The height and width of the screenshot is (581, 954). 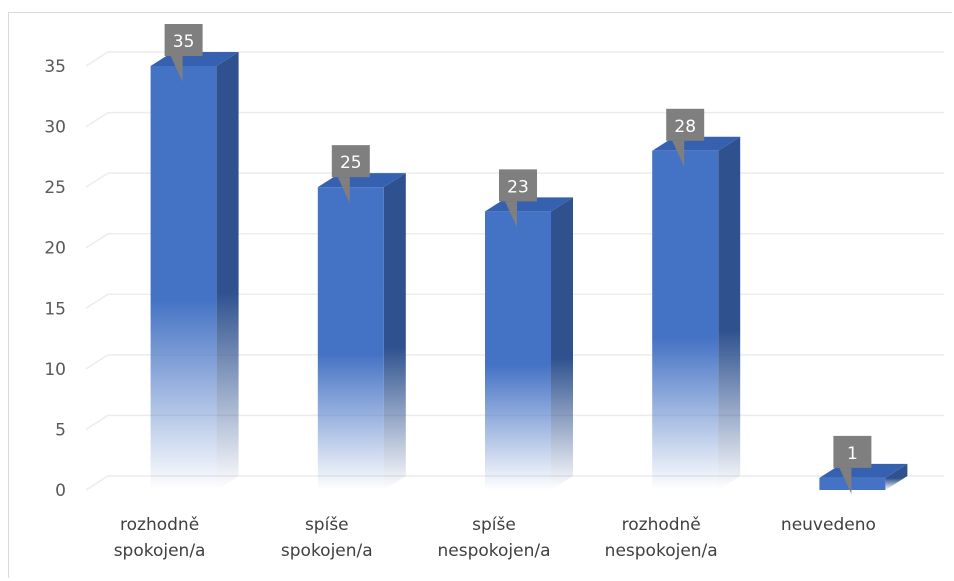 I want to click on data-label: 25, so click(x=350, y=174).